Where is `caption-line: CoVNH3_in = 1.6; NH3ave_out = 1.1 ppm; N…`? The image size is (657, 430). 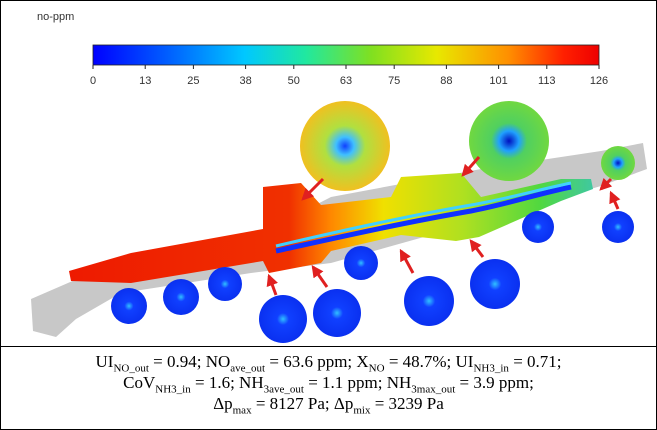 caption-line: CoVNH3_in = 1.6; NH3ave_out = 1.1 ppm; N… is located at coordinates (328, 384).